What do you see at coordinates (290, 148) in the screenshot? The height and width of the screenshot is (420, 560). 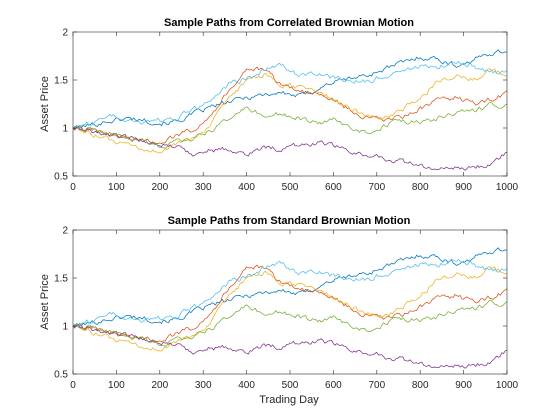 I see `chart-top-series-purple-line` at bounding box center [290, 148].